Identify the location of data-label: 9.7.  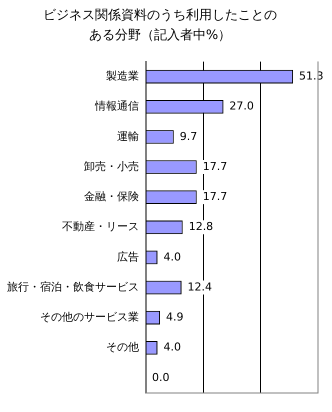
(189, 136).